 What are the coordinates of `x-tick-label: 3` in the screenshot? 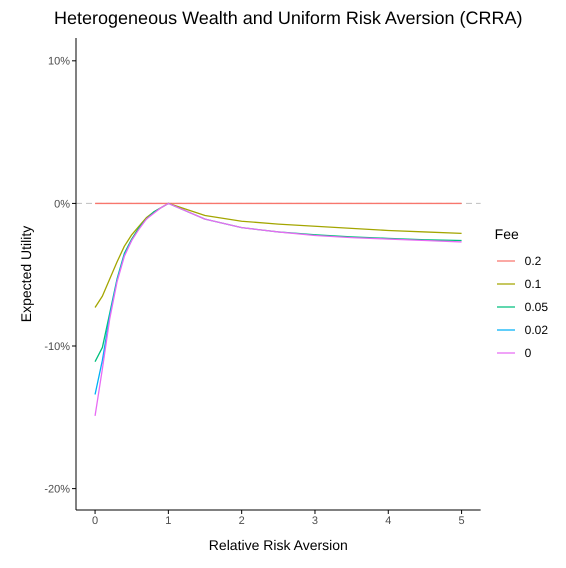 It's located at (315, 520).